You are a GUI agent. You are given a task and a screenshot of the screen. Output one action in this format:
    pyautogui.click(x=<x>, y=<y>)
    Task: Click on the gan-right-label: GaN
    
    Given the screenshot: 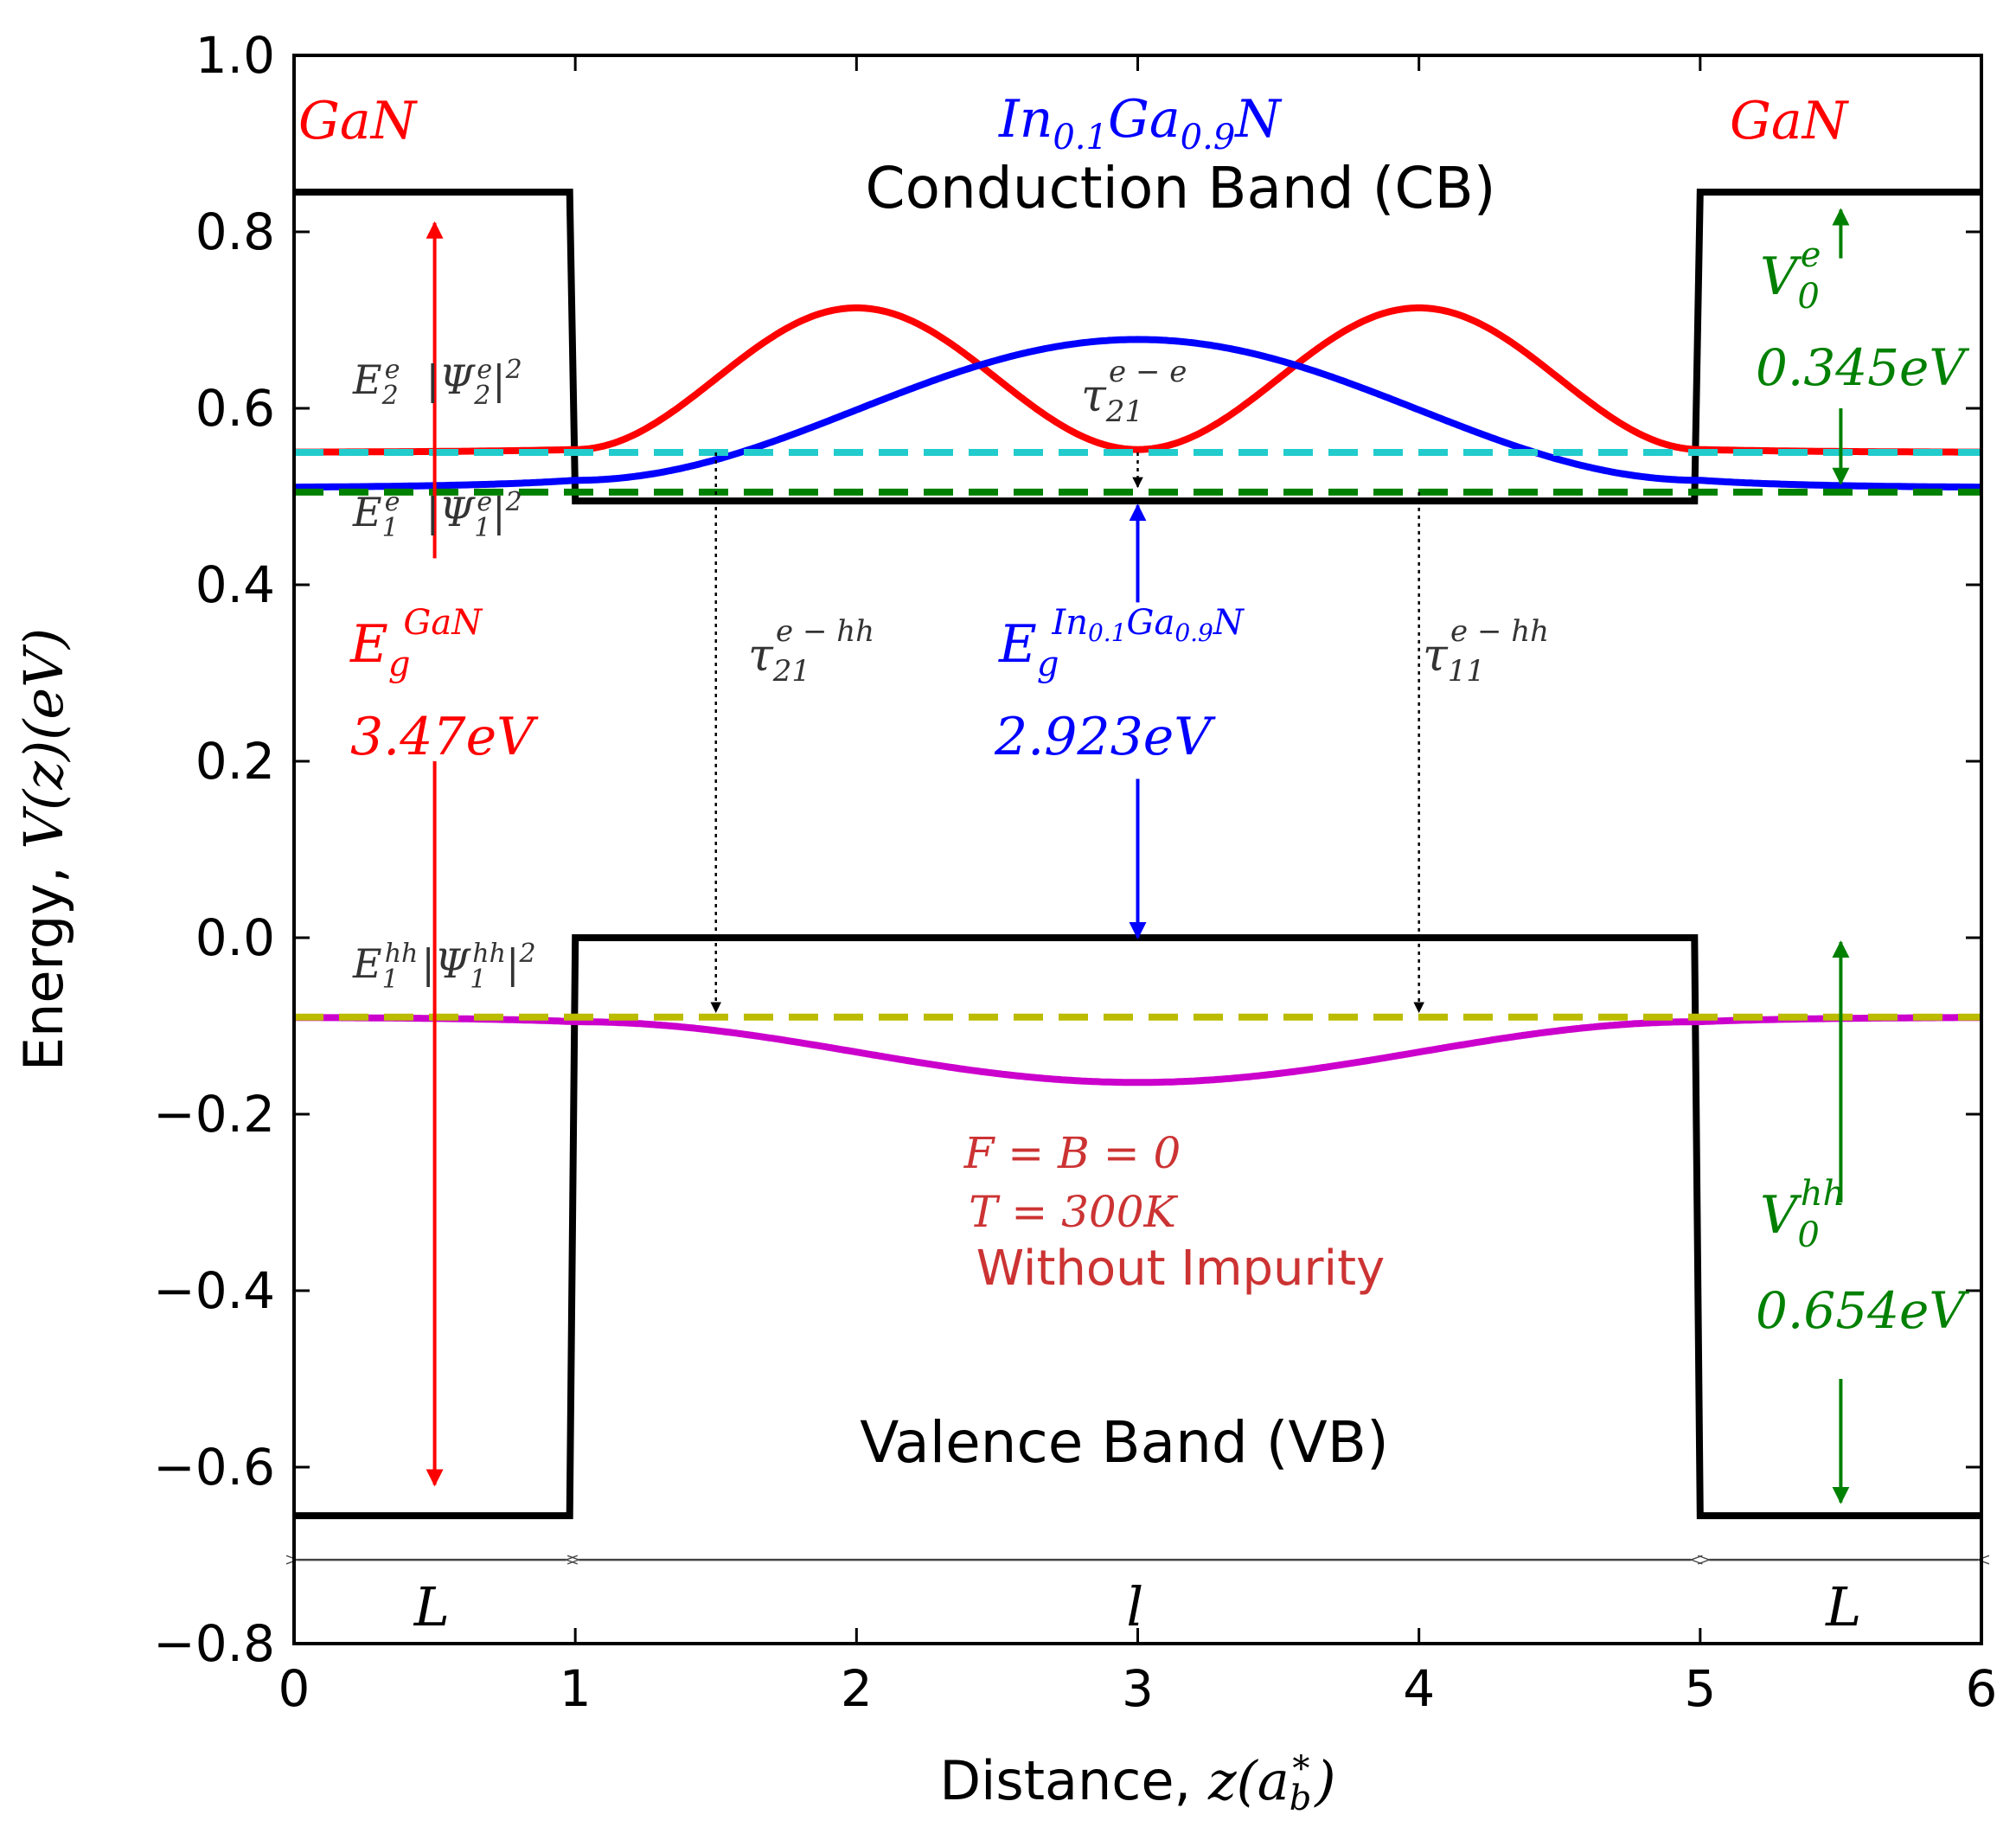 What is the action you would take?
    pyautogui.click(x=1790, y=121)
    